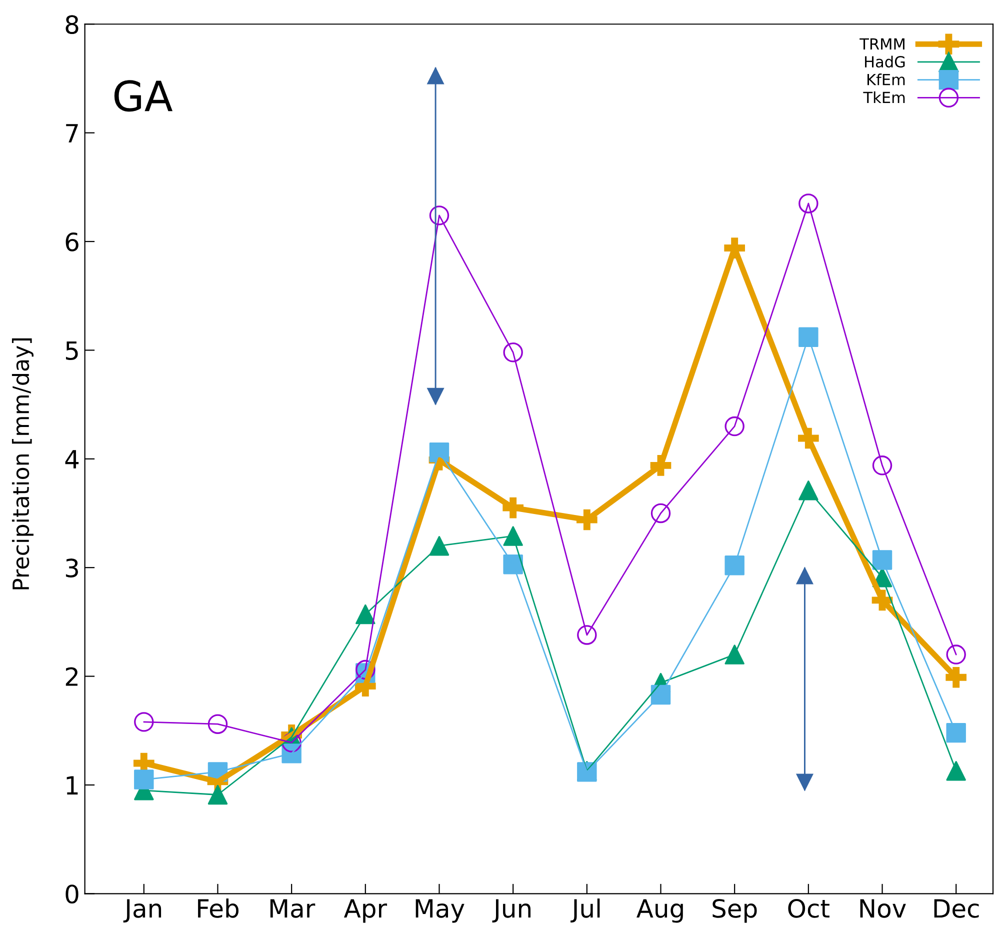 Image resolution: width=998 pixels, height=928 pixels. What do you see at coordinates (659, 911) in the screenshot?
I see `x-tick-label: Aug` at bounding box center [659, 911].